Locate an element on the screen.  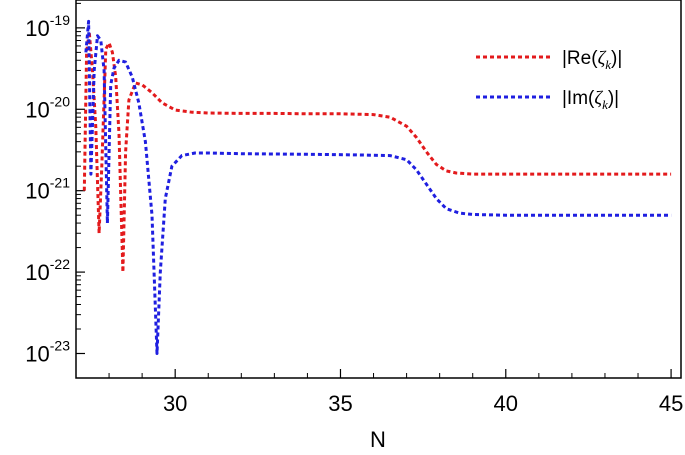
y-tick-label: 10-19 is located at coordinates (47, 26).